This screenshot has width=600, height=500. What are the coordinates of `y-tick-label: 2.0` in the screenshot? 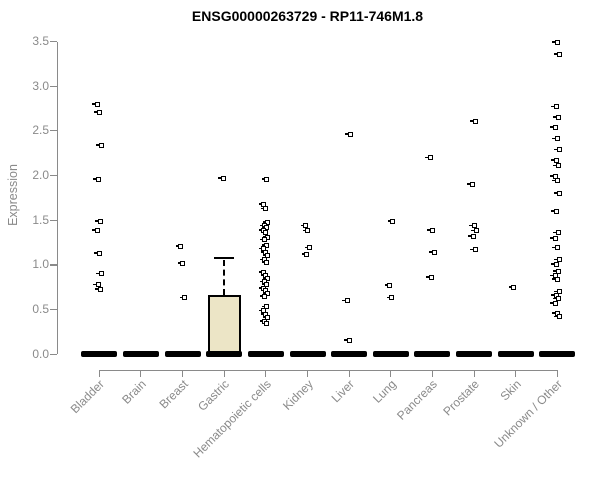 It's located at (40, 175).